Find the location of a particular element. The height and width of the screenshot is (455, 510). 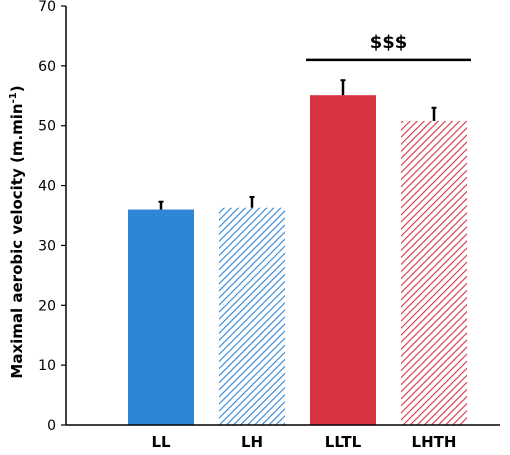

y-tick-label: 10 is located at coordinates (47, 366).